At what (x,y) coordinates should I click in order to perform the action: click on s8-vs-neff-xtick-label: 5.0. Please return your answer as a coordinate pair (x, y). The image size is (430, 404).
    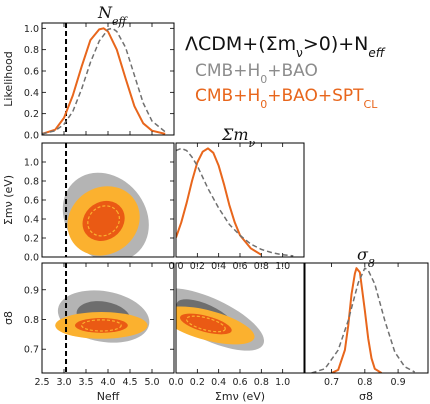
    Looking at the image, I should click on (151, 382).